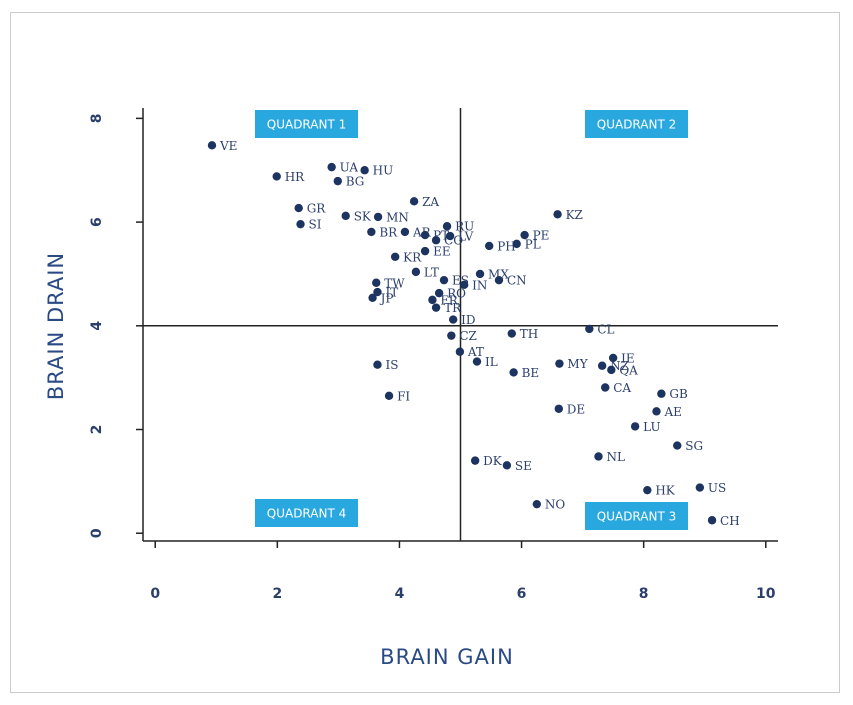 The width and height of the screenshot is (853, 705). Describe the element at coordinates (615, 457) in the screenshot. I see `point-label: NL` at that location.